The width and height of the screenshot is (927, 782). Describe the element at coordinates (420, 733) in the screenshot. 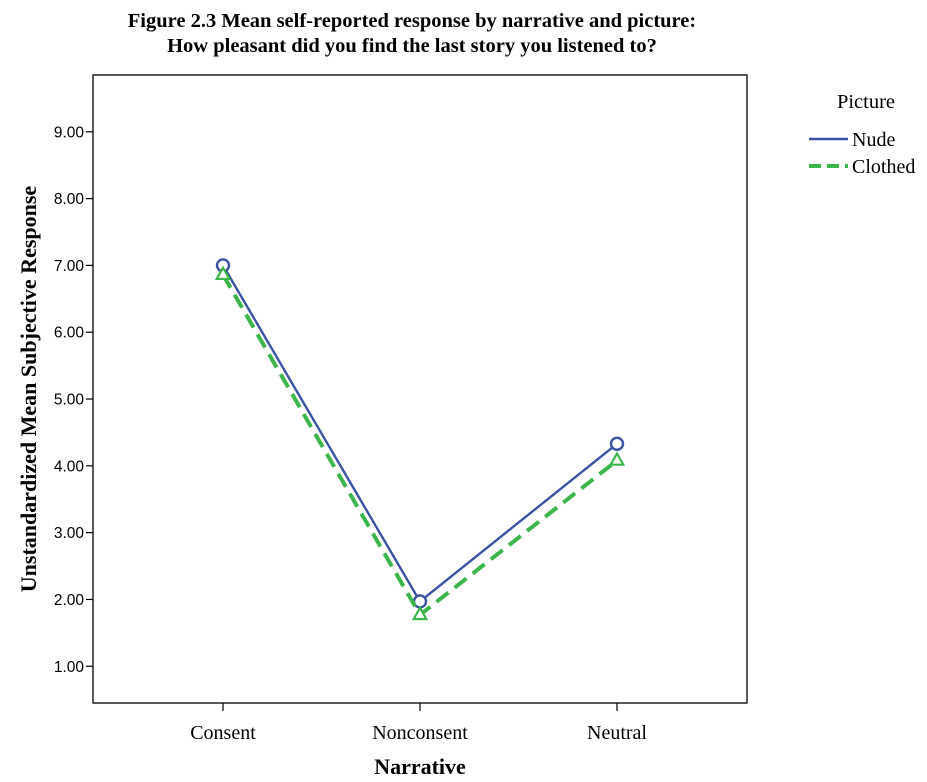

I see `x-tick-label: Nonconsent` at that location.